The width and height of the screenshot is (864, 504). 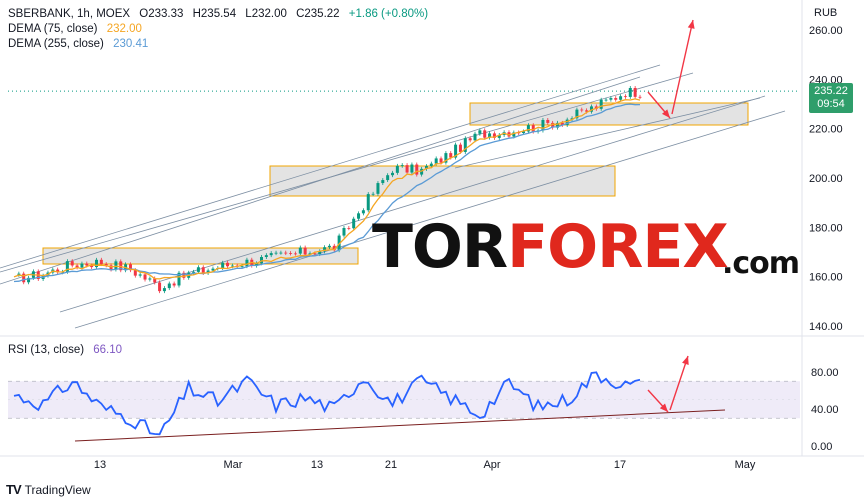 What do you see at coordinates (831, 98) in the screenshot?
I see `last-price-tag: 235.22 09:54` at bounding box center [831, 98].